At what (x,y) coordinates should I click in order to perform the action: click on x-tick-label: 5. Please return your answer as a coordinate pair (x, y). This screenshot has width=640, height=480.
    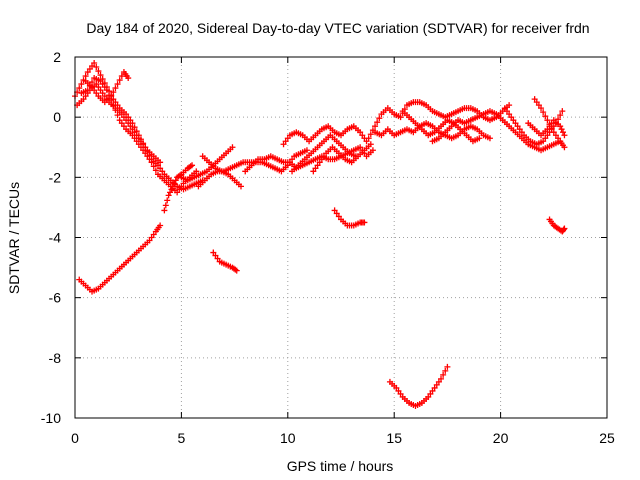
    Looking at the image, I should click on (182, 438).